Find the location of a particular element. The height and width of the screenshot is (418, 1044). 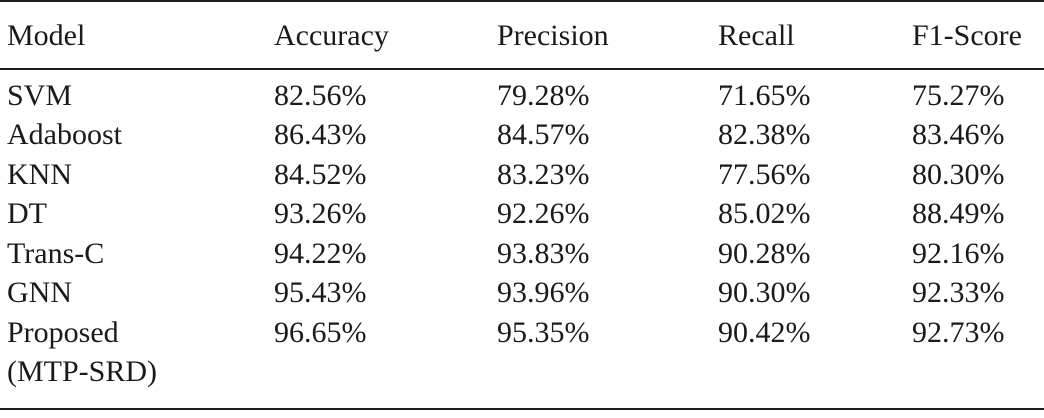

cell-precision: 84.57% is located at coordinates (543, 134).